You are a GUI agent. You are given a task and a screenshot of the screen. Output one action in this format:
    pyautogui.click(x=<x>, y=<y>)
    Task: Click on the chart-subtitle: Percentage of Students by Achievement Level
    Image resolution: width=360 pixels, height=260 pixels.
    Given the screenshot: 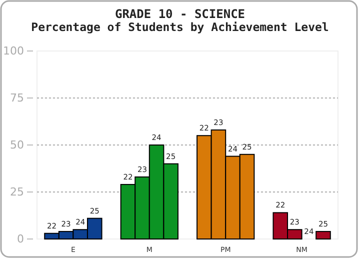 What is the action you would take?
    pyautogui.click(x=180, y=27)
    